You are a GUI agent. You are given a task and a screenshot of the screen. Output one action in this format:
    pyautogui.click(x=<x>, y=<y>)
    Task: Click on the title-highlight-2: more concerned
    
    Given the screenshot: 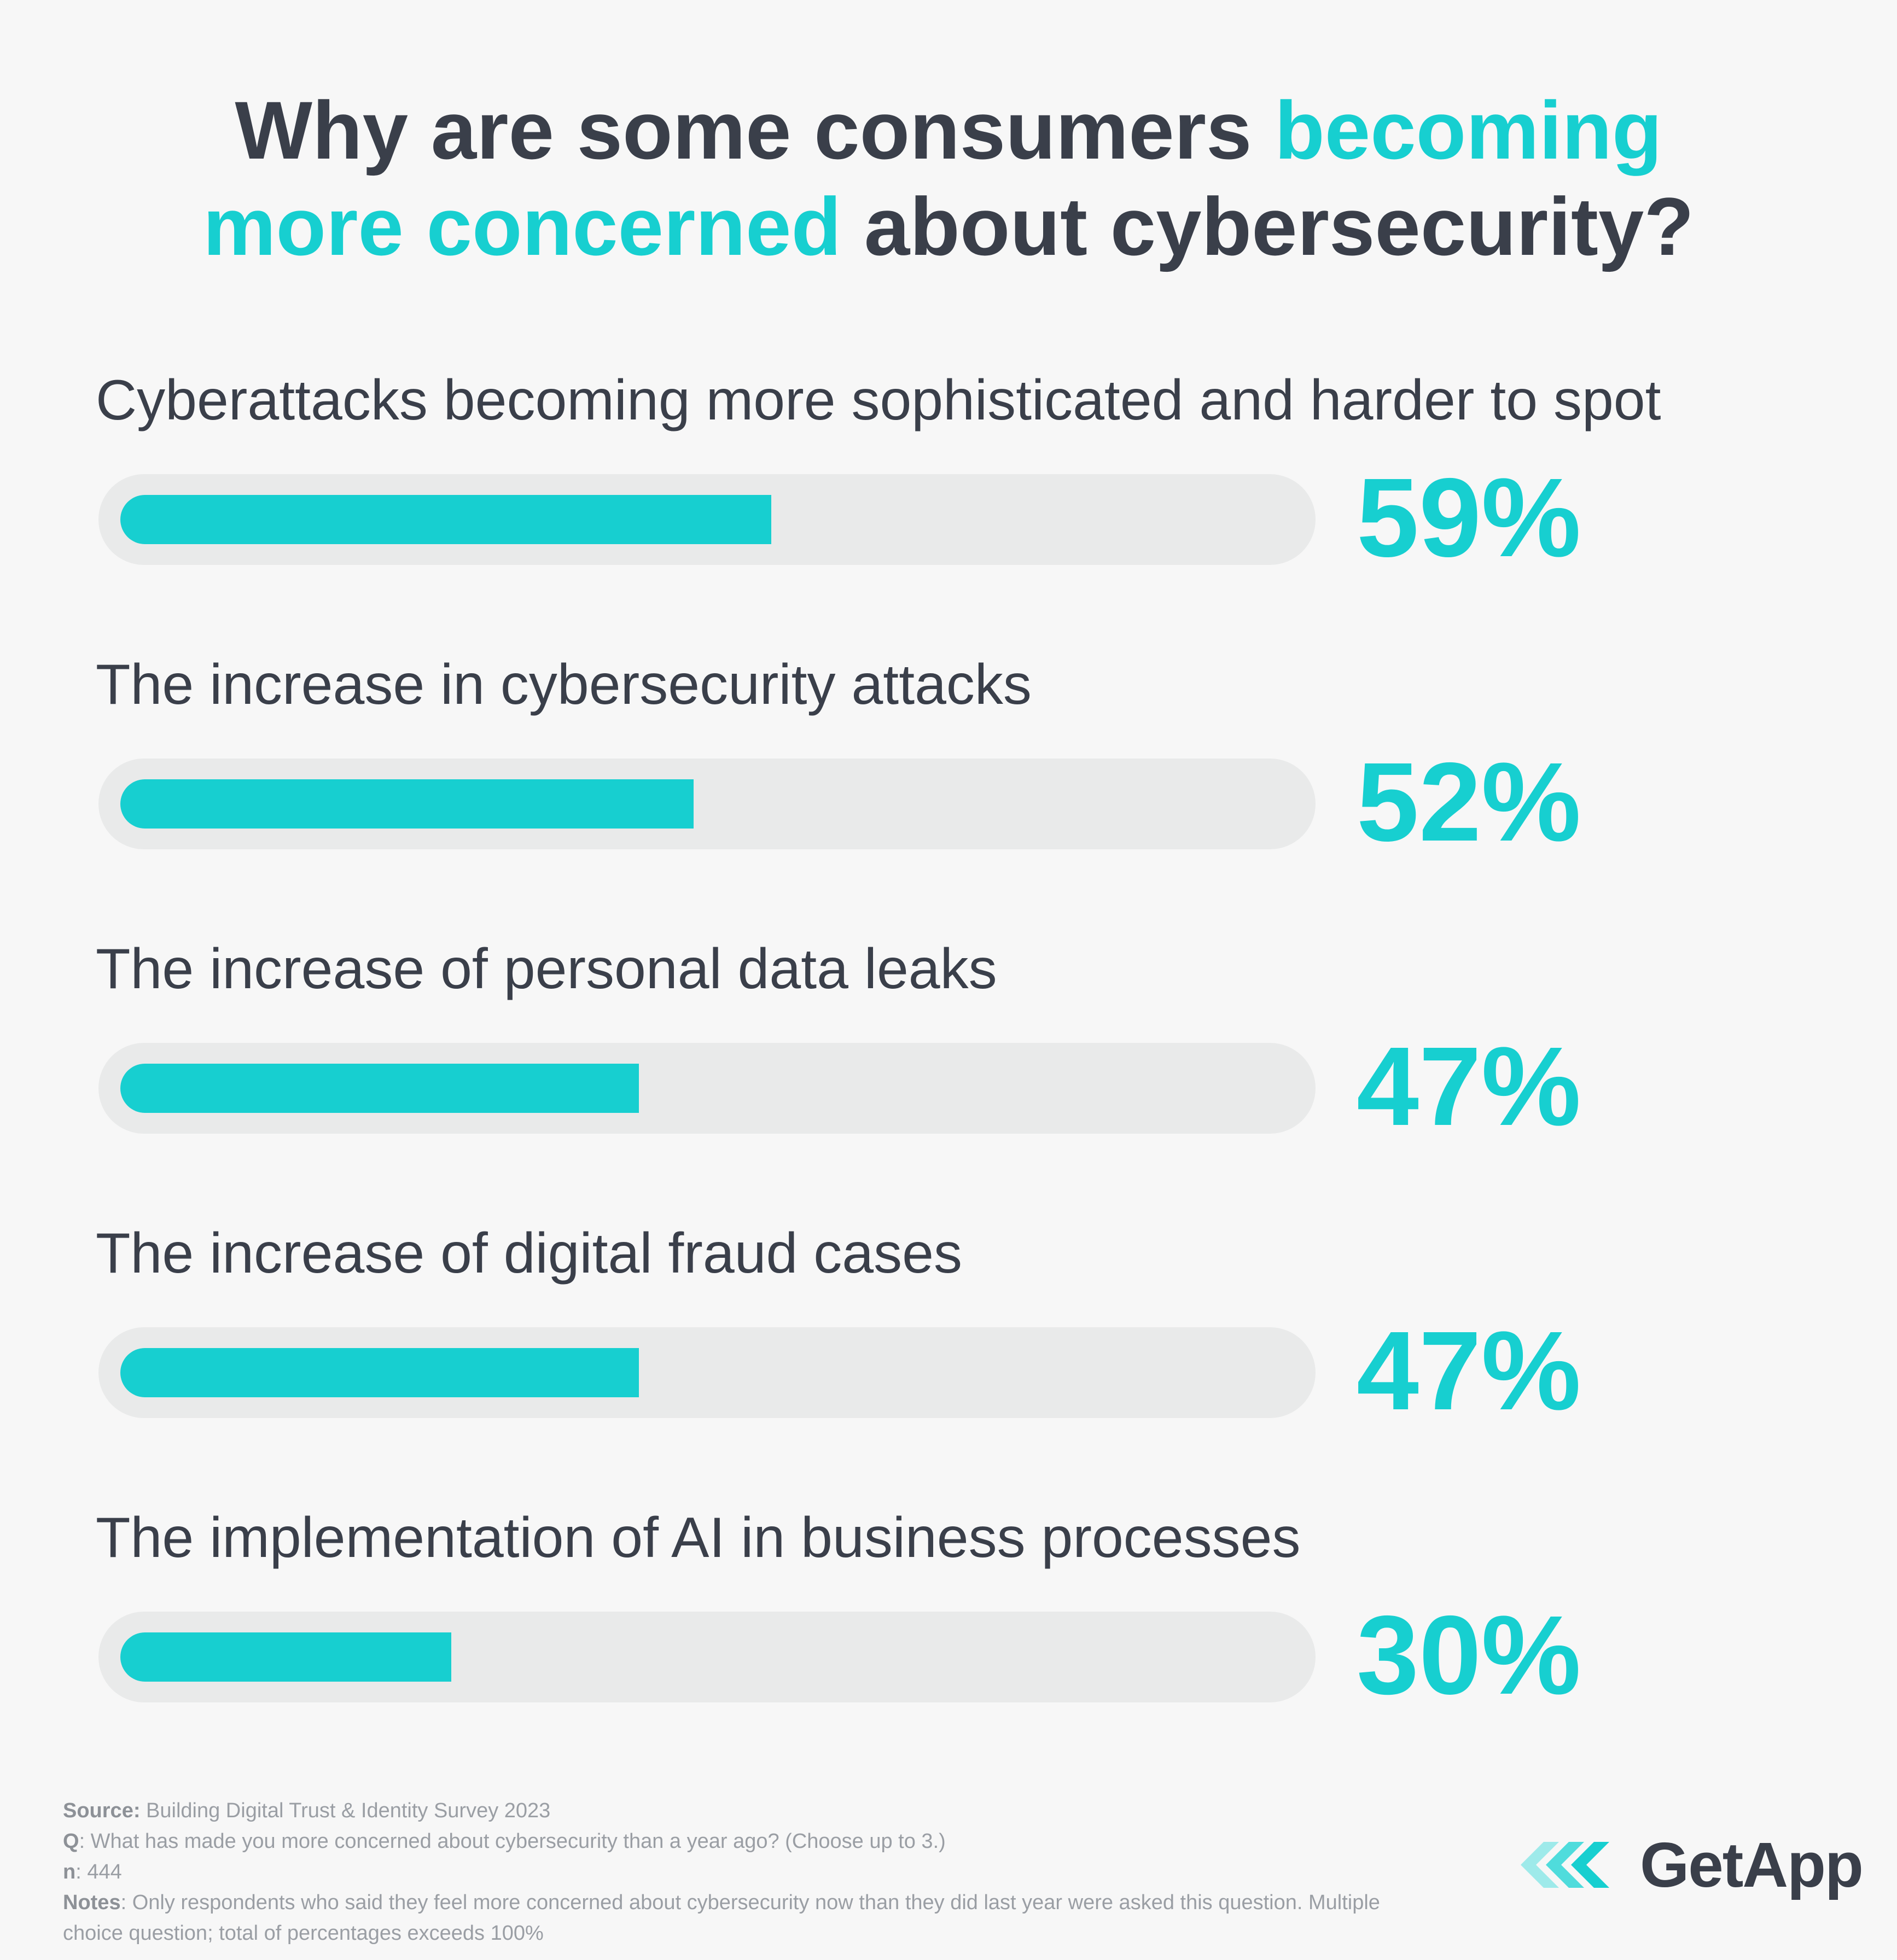 What is the action you would take?
    pyautogui.click(x=522, y=226)
    